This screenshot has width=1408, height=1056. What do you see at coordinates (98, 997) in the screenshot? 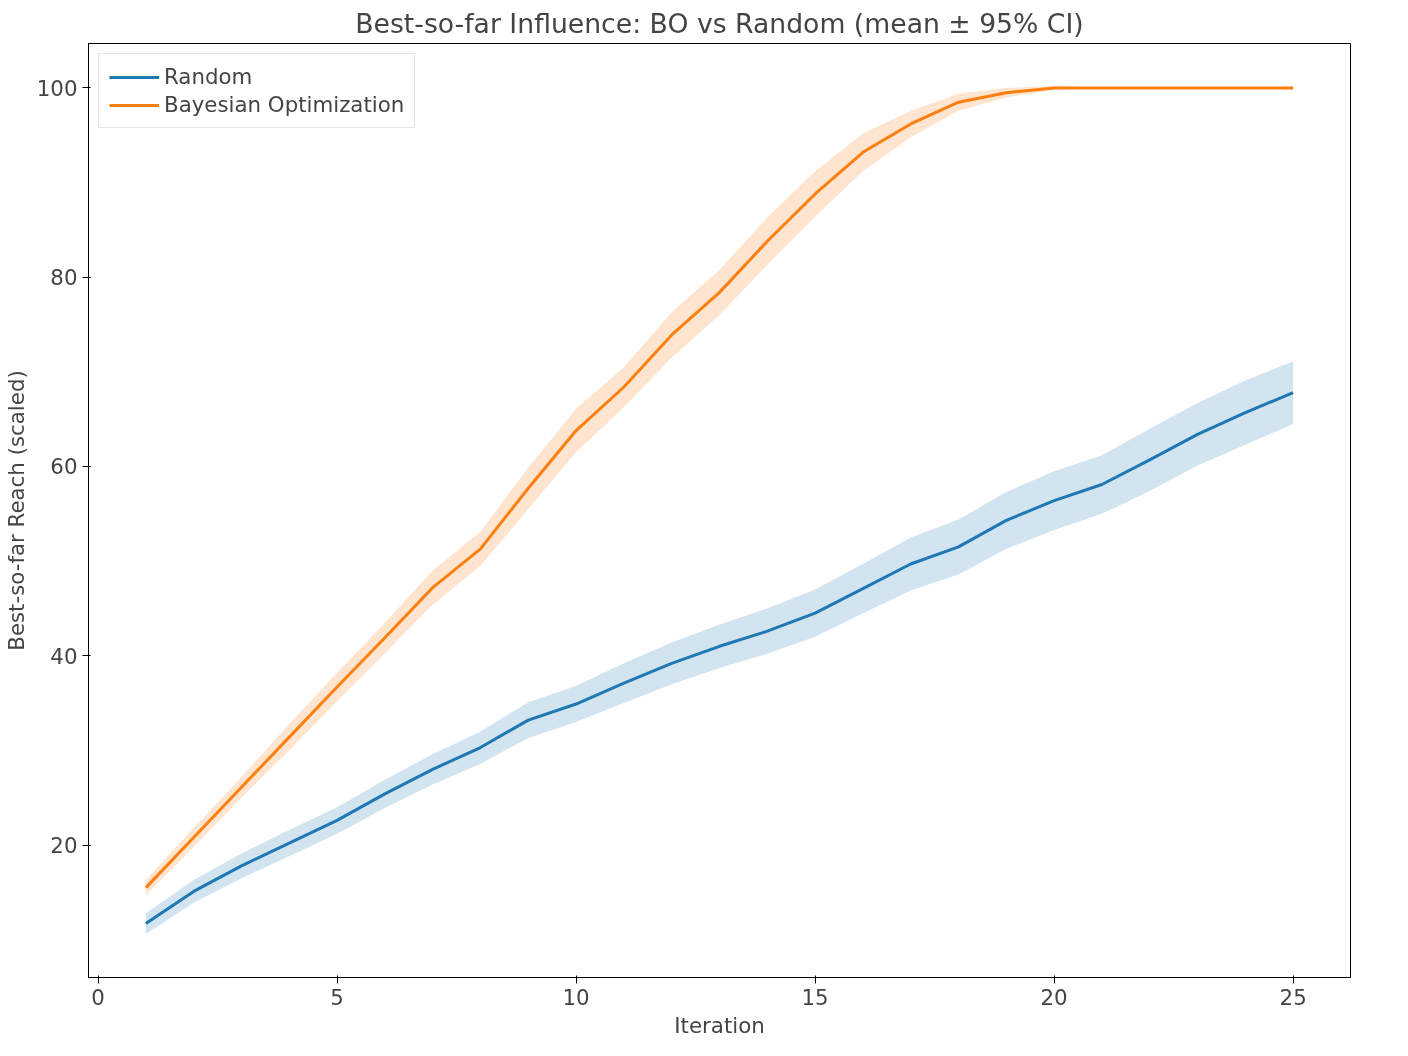
I see `x-tick-label: 0` at bounding box center [98, 997].